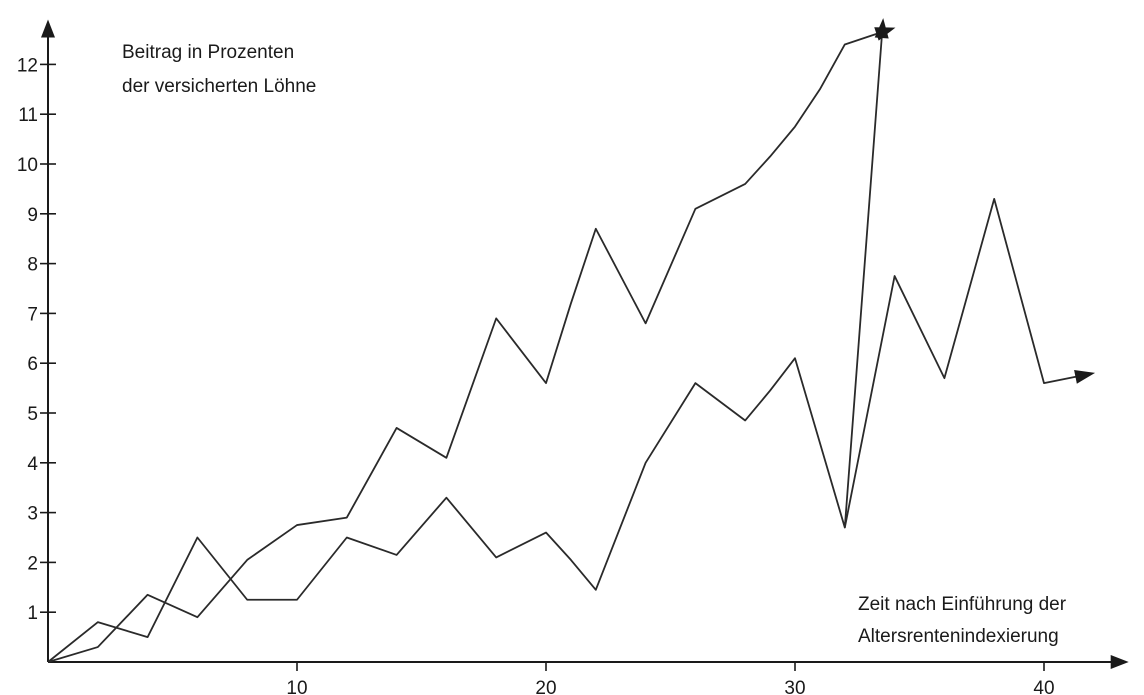 This screenshot has height=695, width=1144. I want to click on x-axis-title-line-1: Zeit nach Einführung der, so click(962, 604).